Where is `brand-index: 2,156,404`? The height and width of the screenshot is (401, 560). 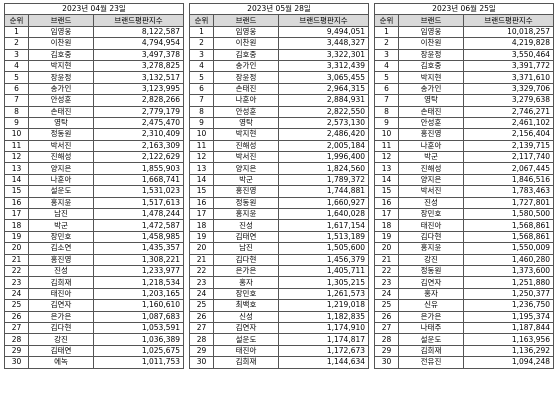 brand-index: 2,156,404 is located at coordinates (508, 134).